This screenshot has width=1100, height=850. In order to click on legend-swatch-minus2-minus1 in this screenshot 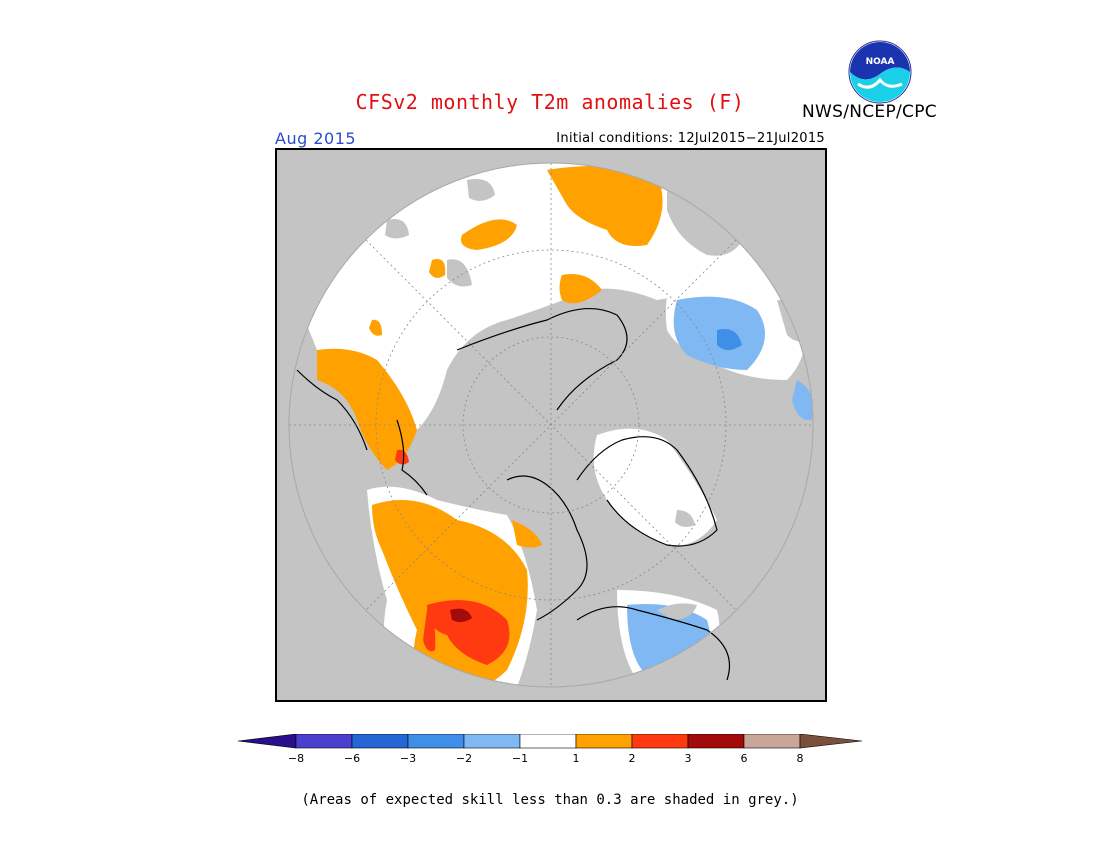, I will do `click(492, 741)`.